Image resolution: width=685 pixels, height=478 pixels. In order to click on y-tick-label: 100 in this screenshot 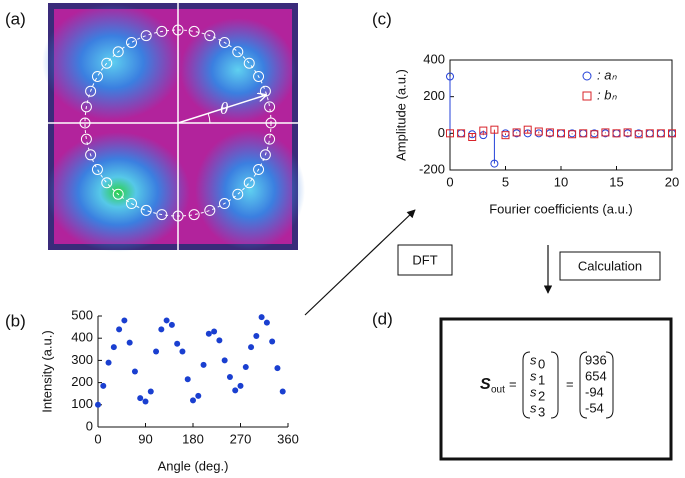, I will do `click(82, 403)`.